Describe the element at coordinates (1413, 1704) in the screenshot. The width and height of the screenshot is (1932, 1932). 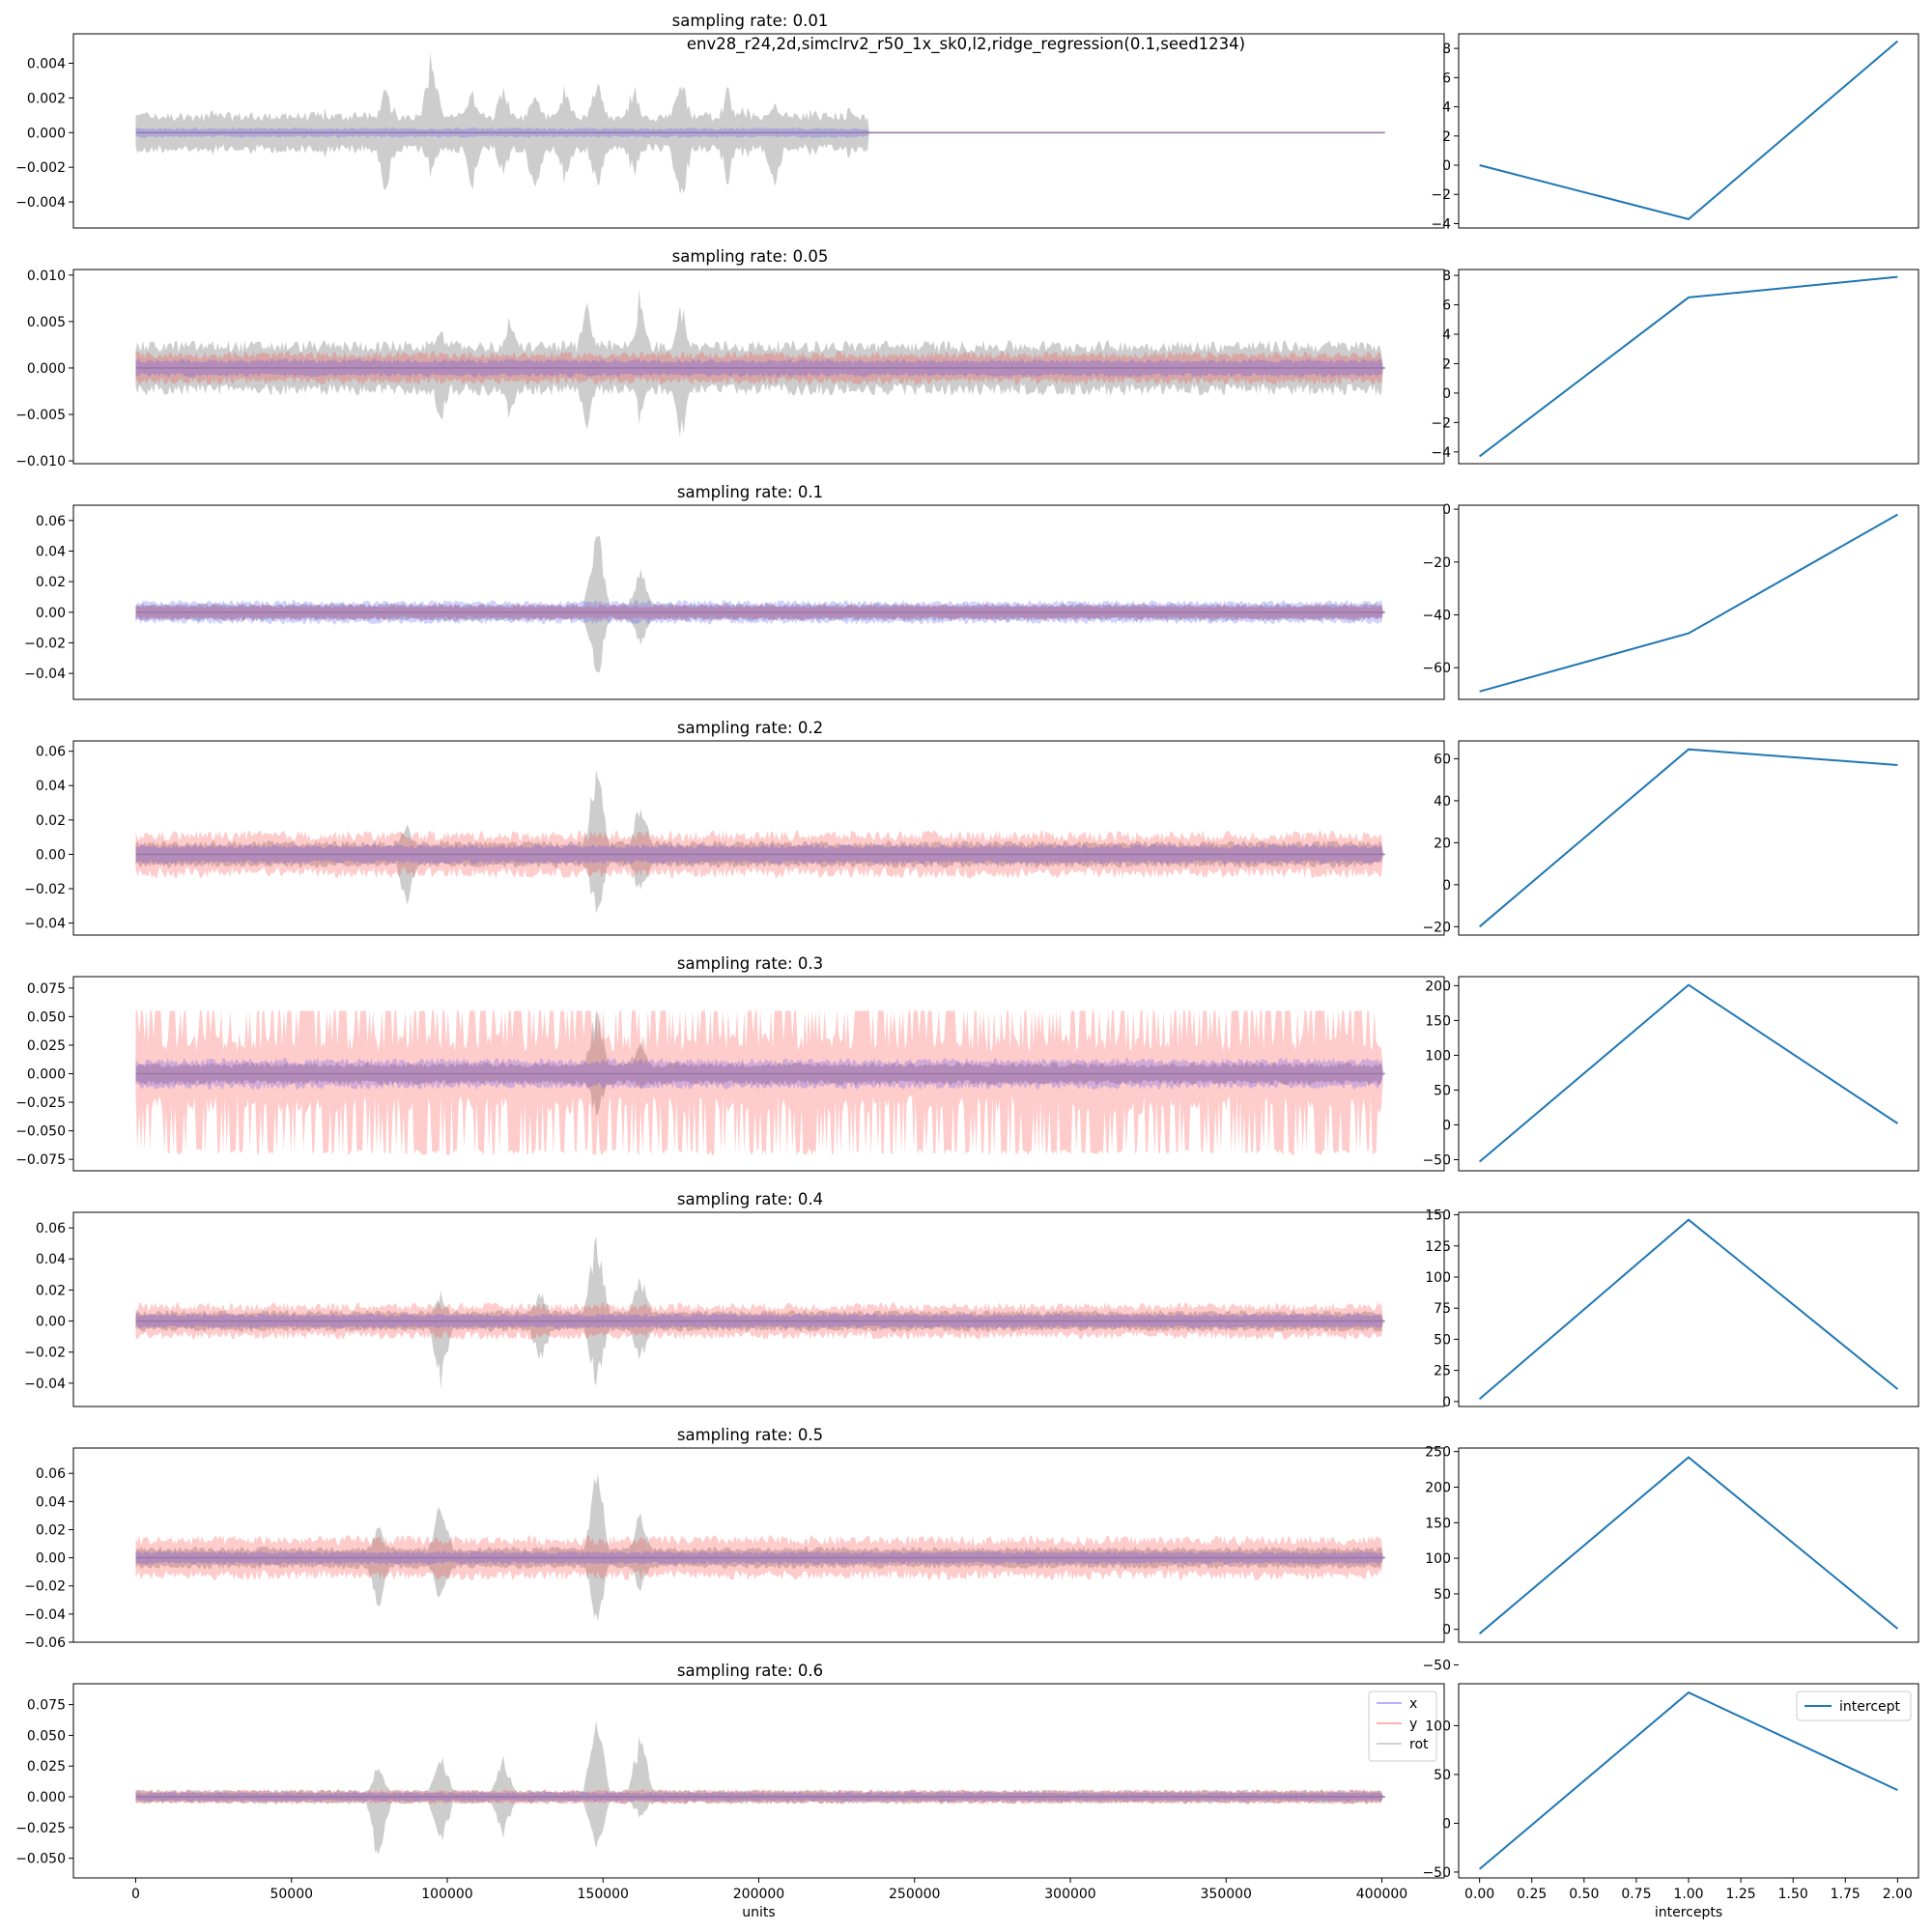
I see `legend-label-x: x` at that location.